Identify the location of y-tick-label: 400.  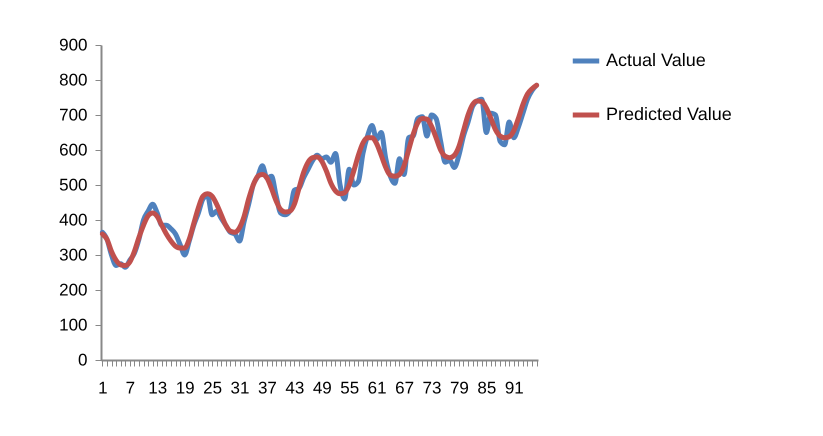
(73, 220).